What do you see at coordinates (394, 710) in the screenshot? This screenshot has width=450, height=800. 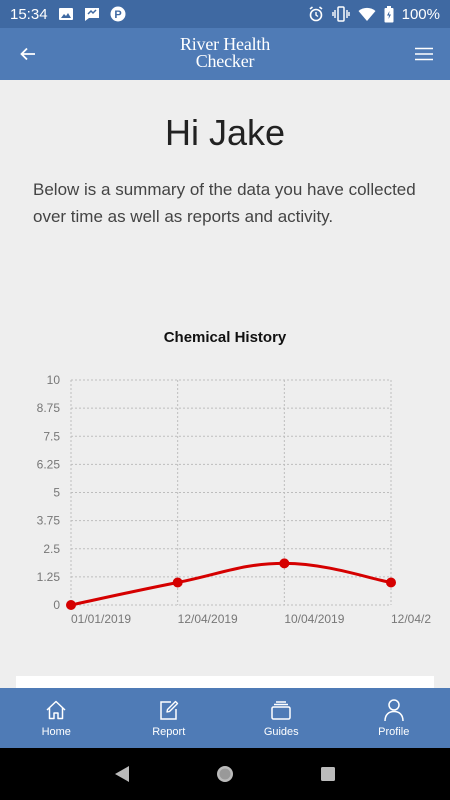 I see `user-icon` at bounding box center [394, 710].